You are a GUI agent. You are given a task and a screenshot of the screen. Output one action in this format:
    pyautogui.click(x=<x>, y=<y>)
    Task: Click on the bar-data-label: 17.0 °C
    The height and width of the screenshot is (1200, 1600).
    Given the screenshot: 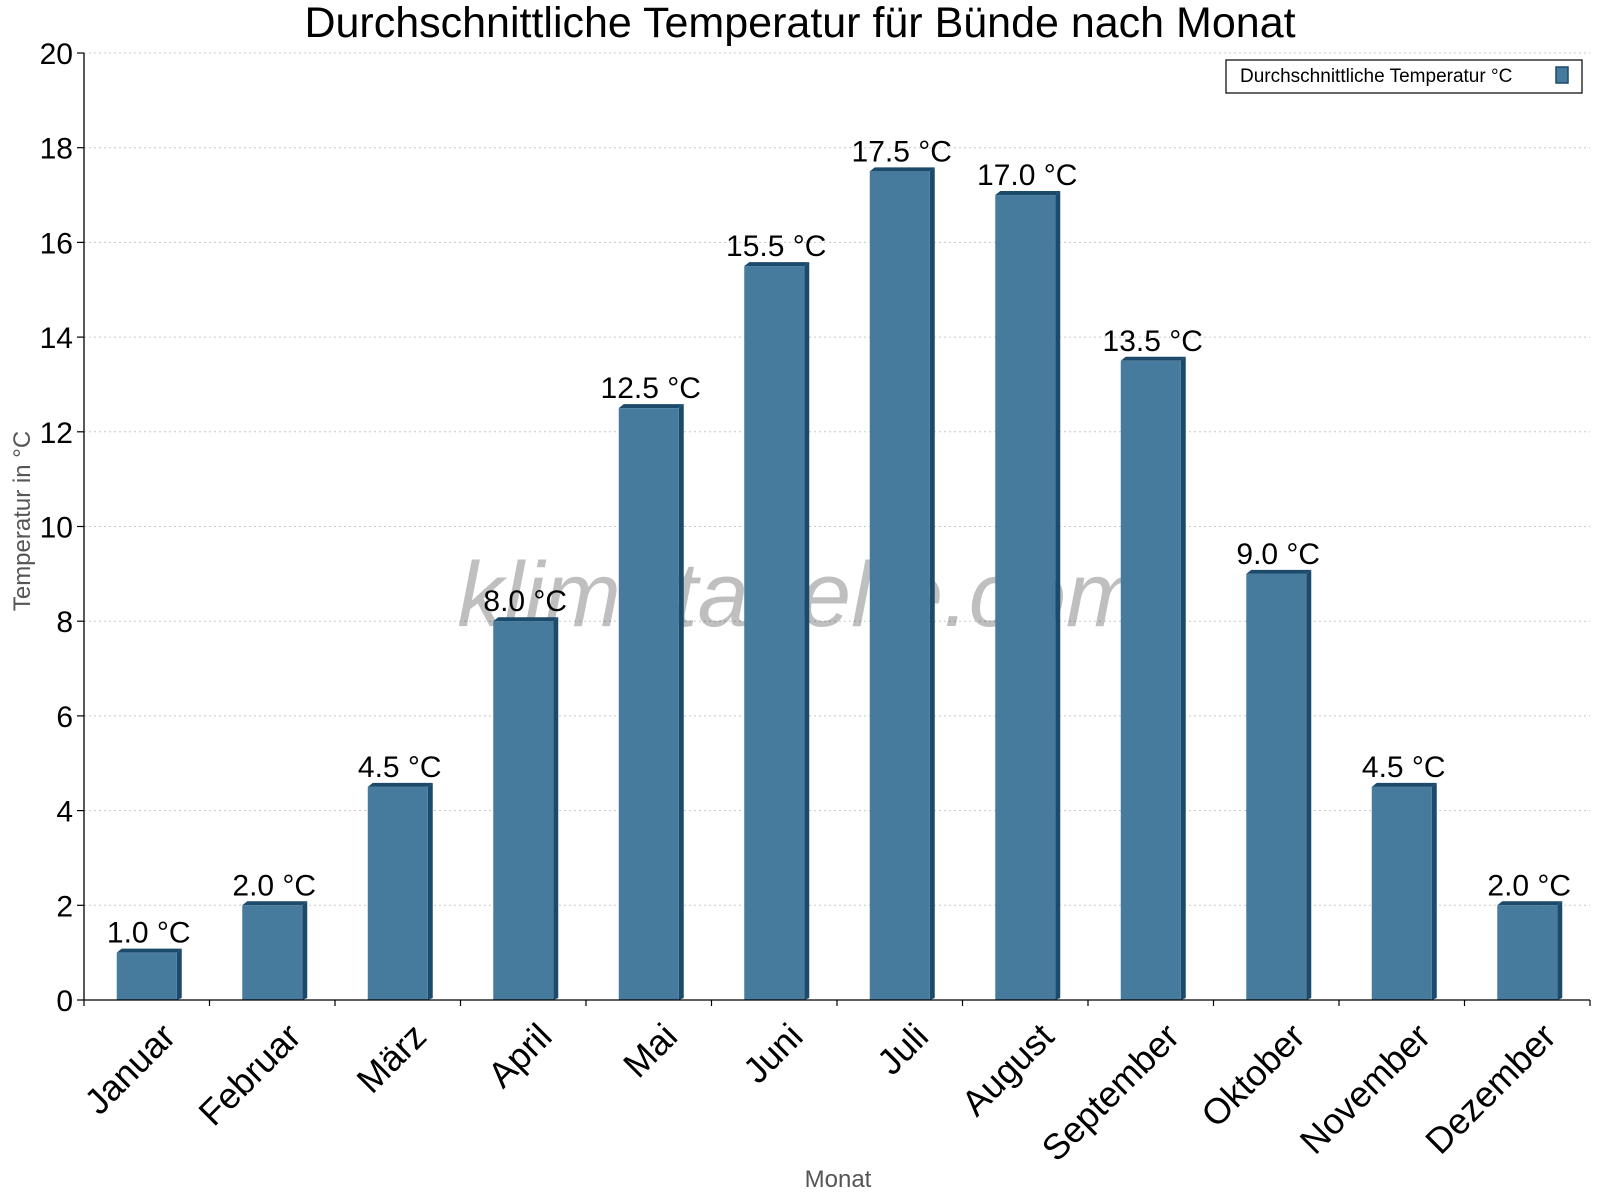 What is the action you would take?
    pyautogui.click(x=1027, y=175)
    